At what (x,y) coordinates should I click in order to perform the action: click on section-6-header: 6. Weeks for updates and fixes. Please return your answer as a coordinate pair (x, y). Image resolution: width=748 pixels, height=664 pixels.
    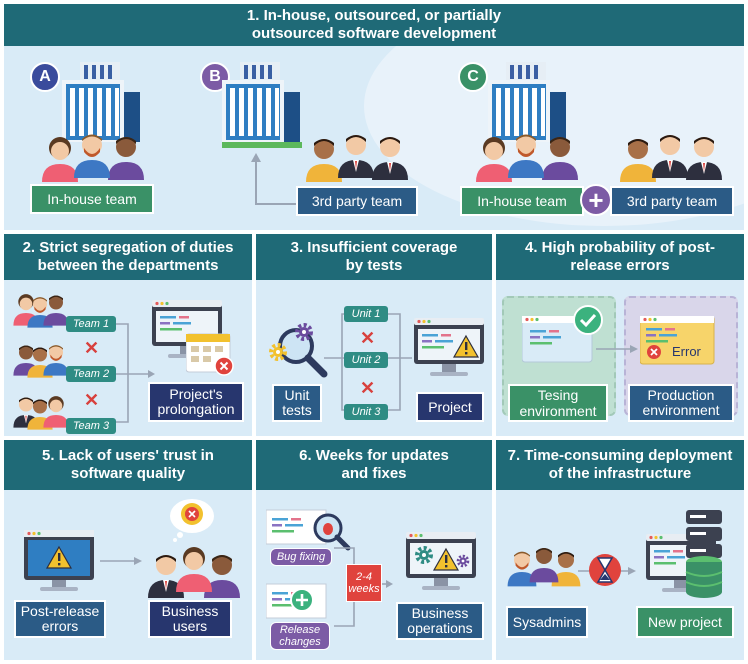
    Looking at the image, I should click on (374, 465).